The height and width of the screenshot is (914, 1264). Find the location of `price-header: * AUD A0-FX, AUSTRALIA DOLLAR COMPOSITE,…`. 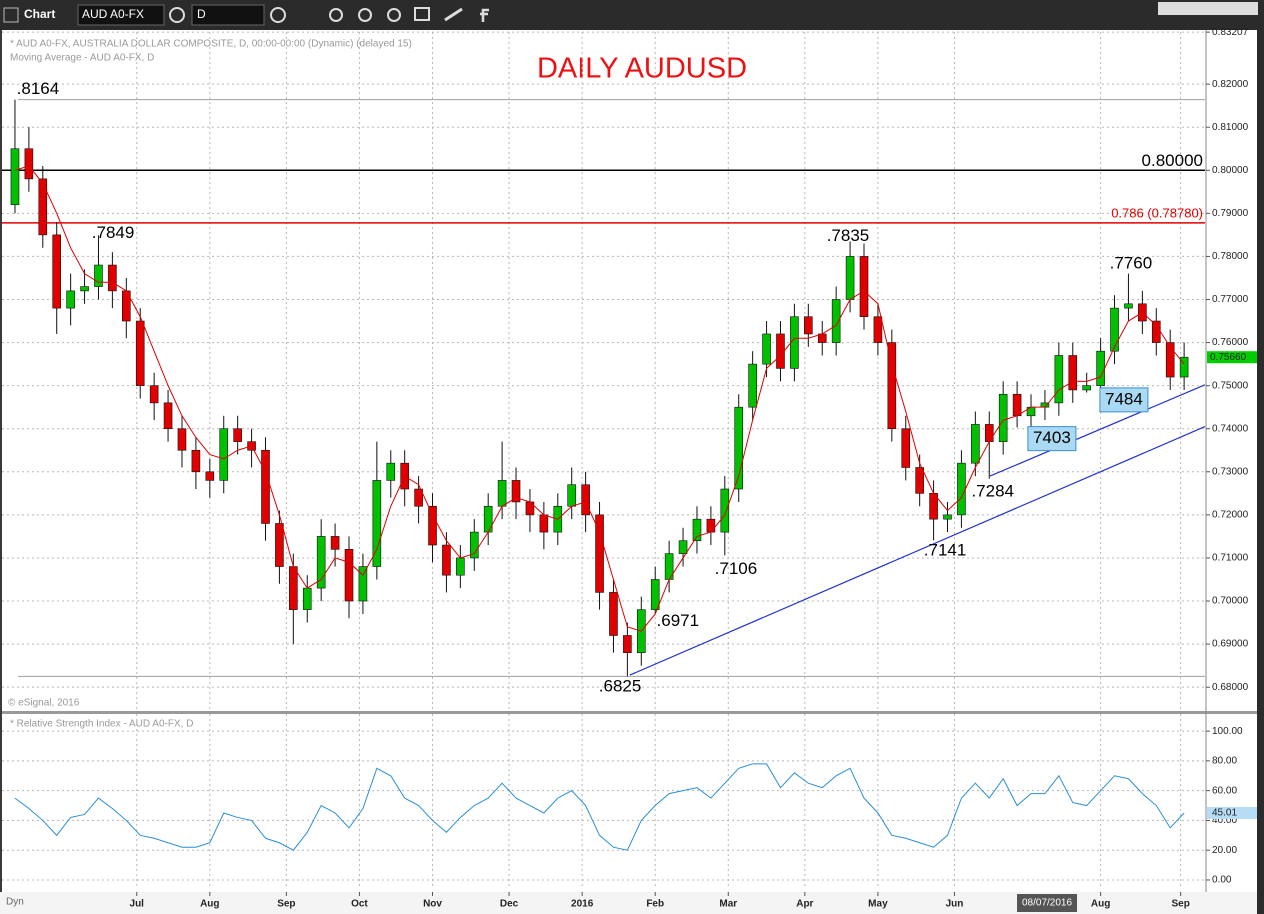

price-header: * AUD A0-FX, AUSTRALIA DOLLAR COMPOSITE,… is located at coordinates (211, 44).